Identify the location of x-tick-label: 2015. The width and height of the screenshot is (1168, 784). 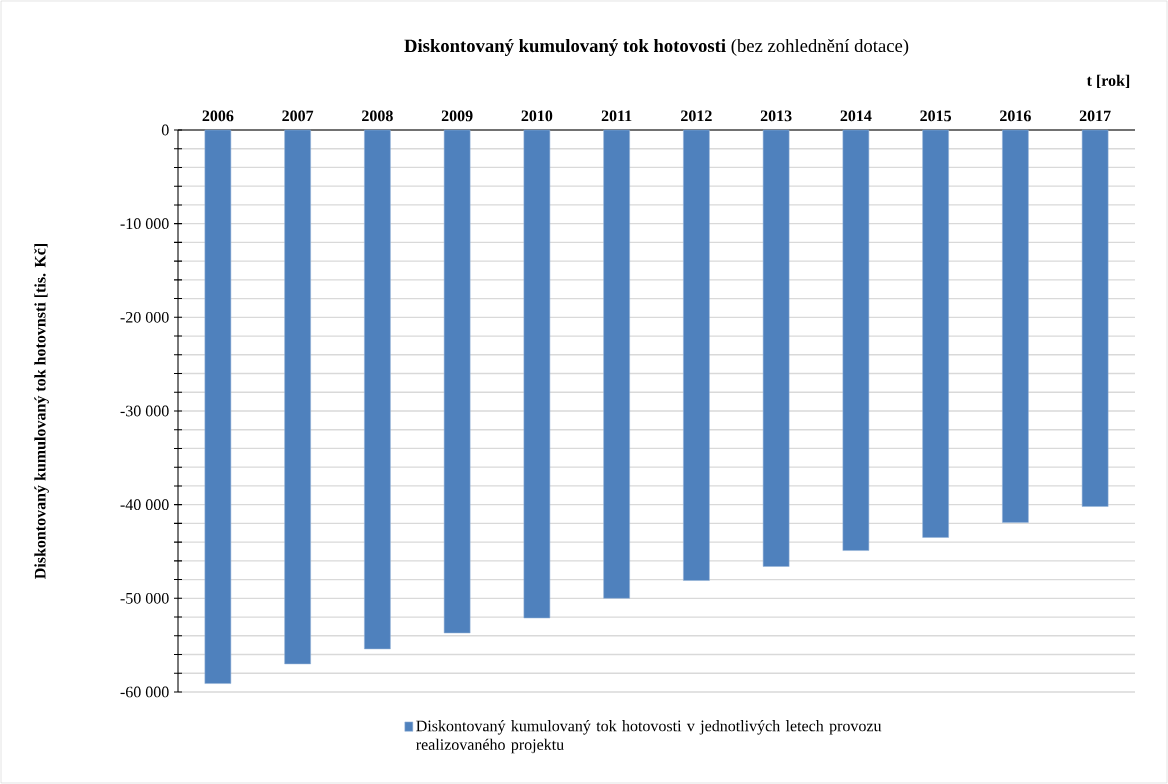
(936, 116).